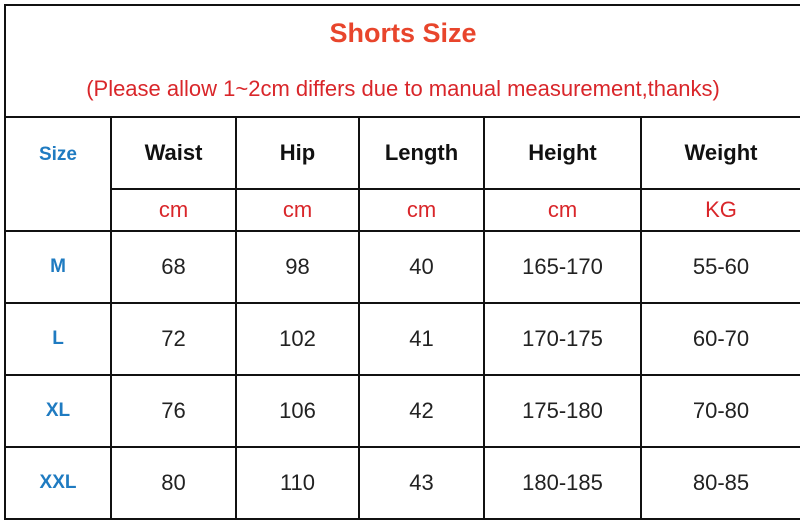  Describe the element at coordinates (173, 411) in the screenshot. I see `waist-cell: 76` at that location.